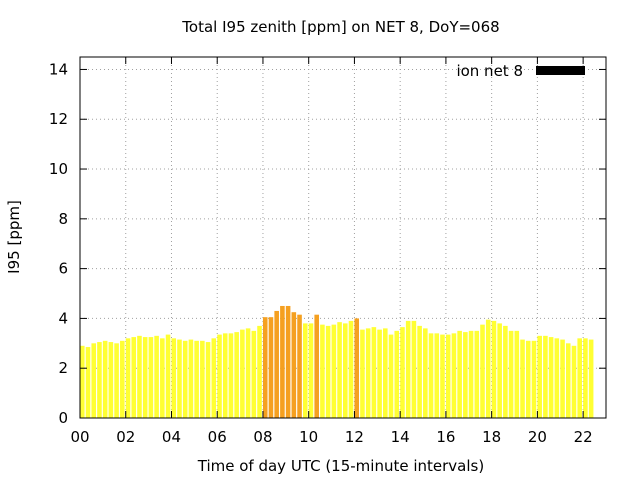 Image resolution: width=640 pixels, height=480 pixels. Describe the element at coordinates (58, 169) in the screenshot. I see `y-tick-label: 10` at that location.